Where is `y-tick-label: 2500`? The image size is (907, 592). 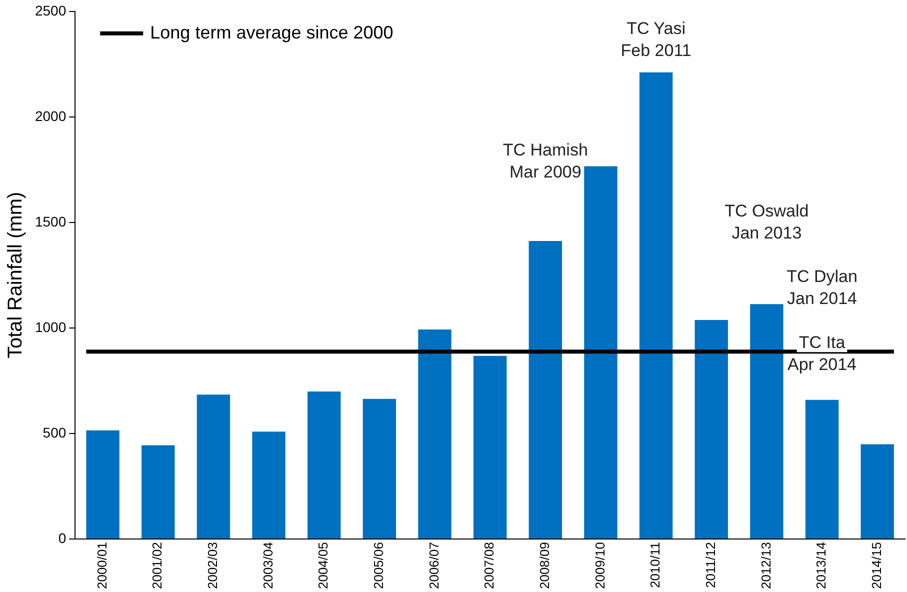
y-tick-label: 2500 is located at coordinates (50, 10).